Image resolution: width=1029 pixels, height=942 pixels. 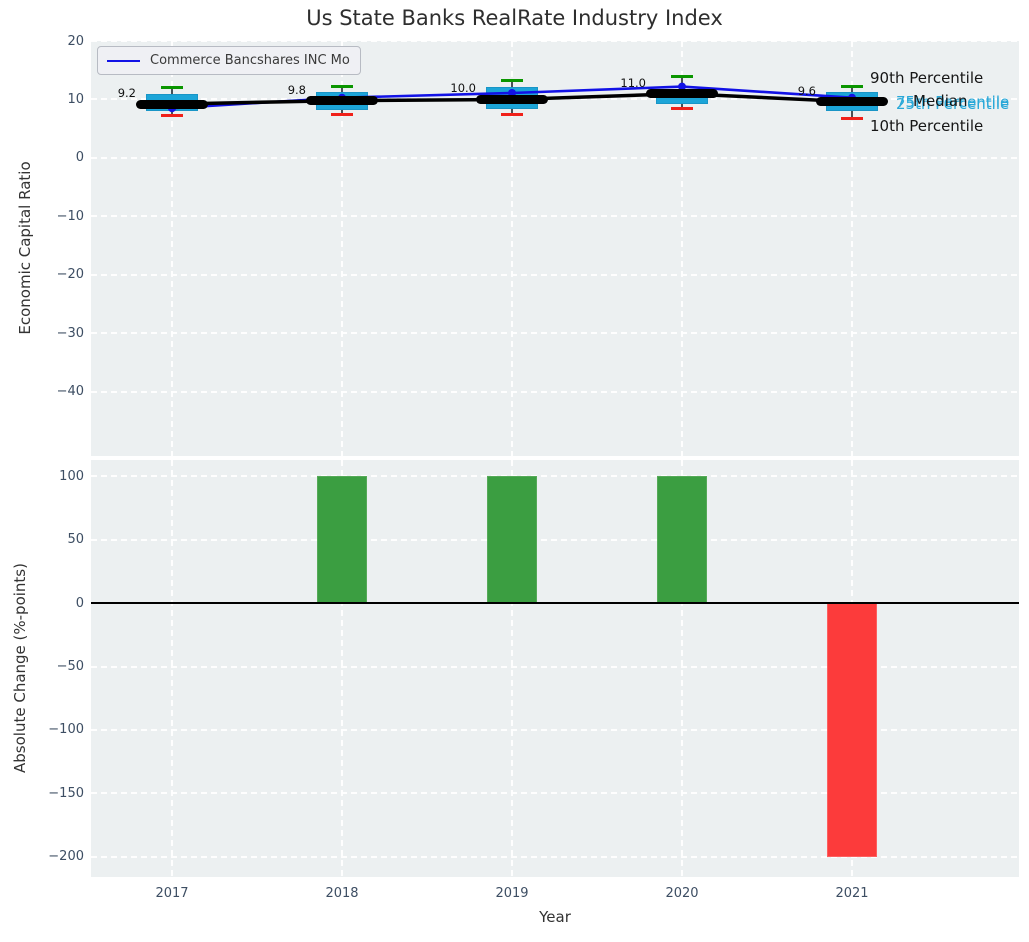 What do you see at coordinates (682, 893) in the screenshot?
I see `x-tick-label: 2020` at bounding box center [682, 893].